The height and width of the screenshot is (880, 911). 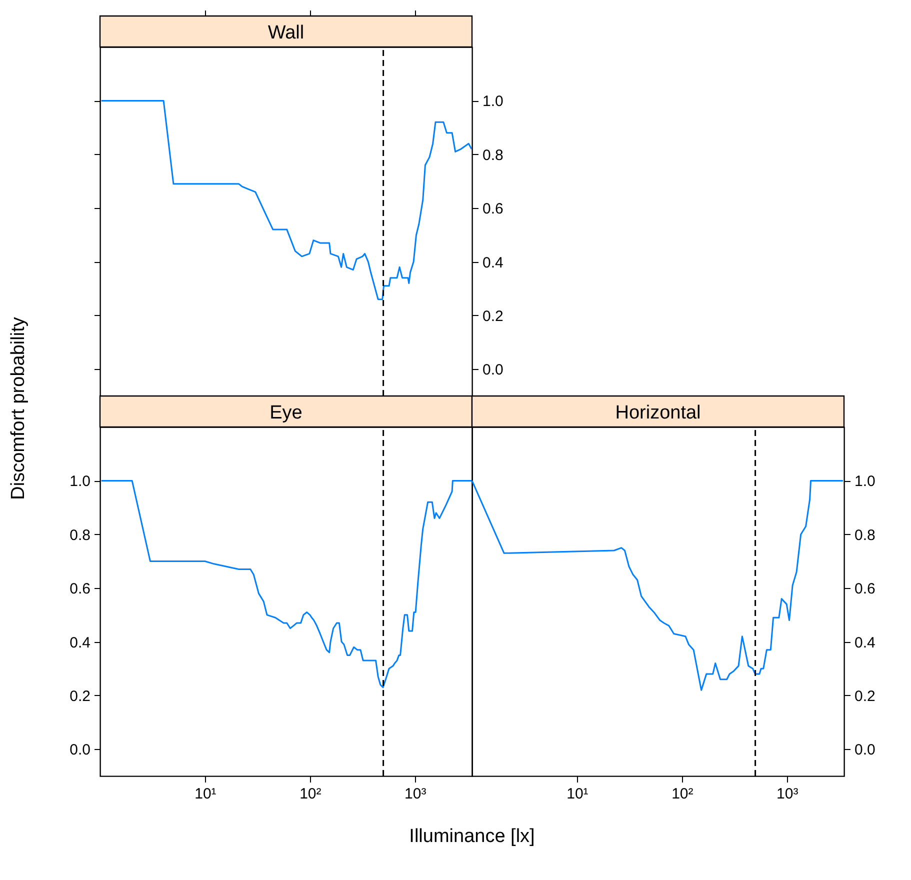 I want to click on y-axis-title: Discomfort probability, so click(x=18, y=408).